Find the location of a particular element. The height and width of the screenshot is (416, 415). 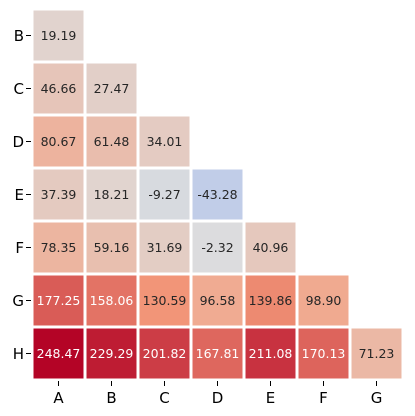

heatmap-cell-H-D is located at coordinates (217, 353).